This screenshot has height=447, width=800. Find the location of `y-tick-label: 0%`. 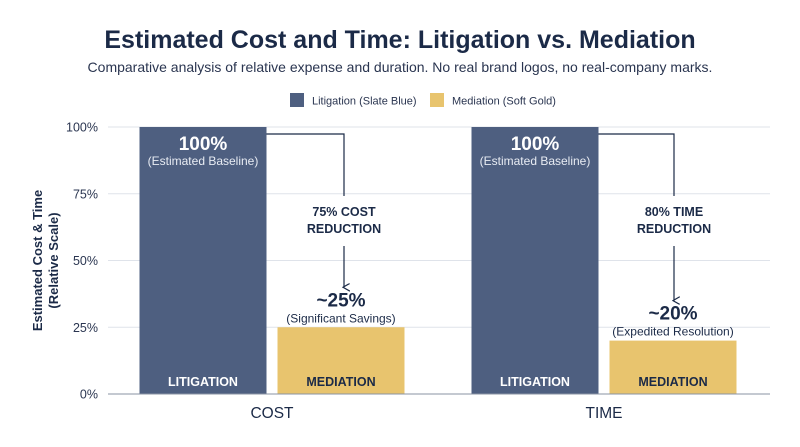

y-tick-label: 0% is located at coordinates (89, 395).